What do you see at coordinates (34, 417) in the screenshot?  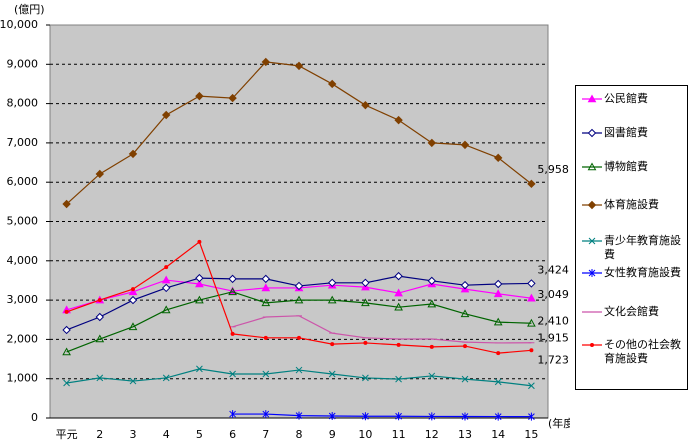 I see `y-tick-label: 0` at bounding box center [34, 417].